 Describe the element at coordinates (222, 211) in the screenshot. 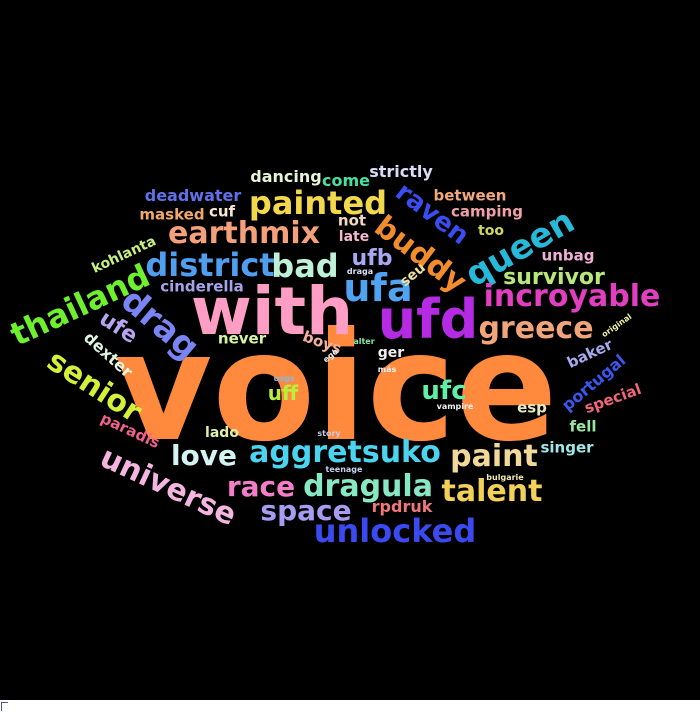

I see `word: cuf` at that location.